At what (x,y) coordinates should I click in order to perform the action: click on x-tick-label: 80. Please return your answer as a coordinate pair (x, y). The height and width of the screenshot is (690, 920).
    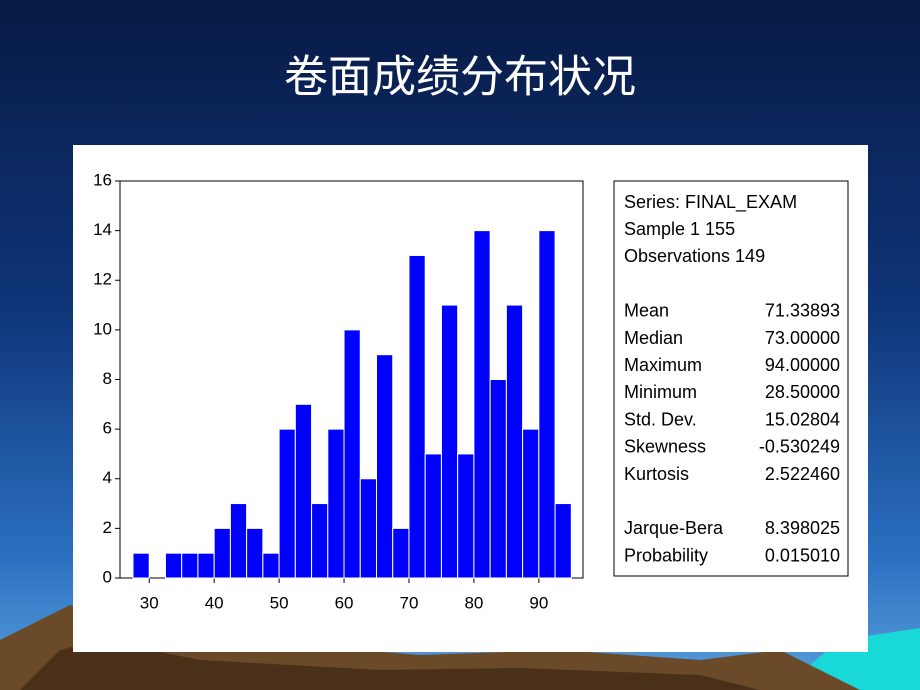
    Looking at the image, I should click on (473, 602).